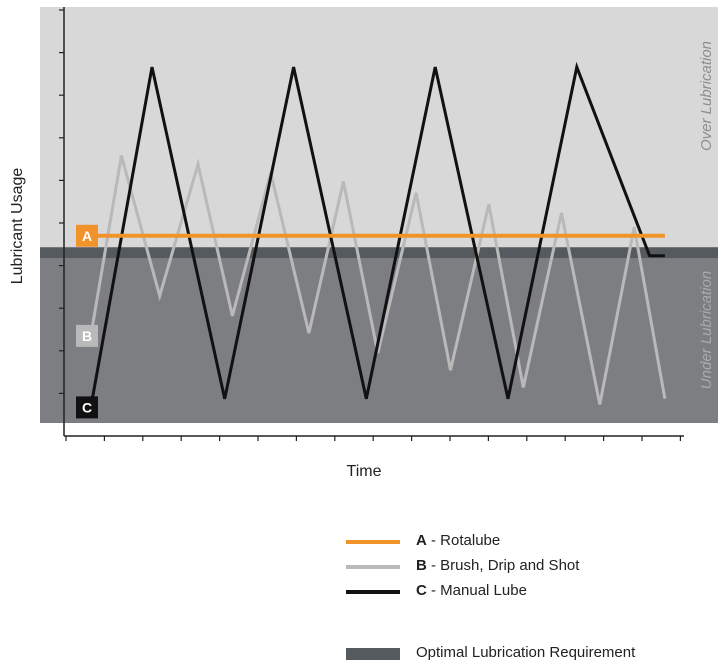 The image size is (718, 671). Describe the element at coordinates (373, 542) in the screenshot. I see `legend-swatch-a` at that location.